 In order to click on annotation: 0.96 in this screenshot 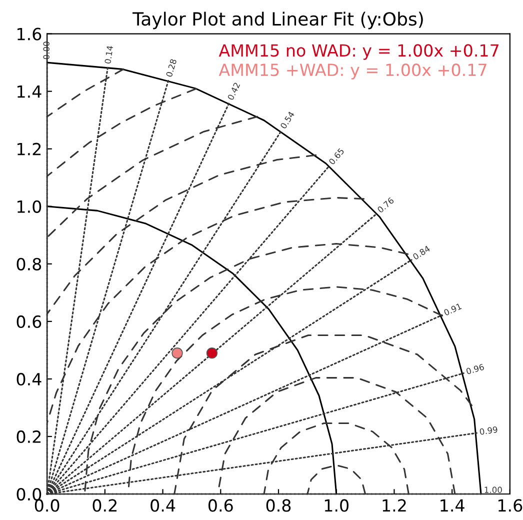, I will do `click(475, 369)`.